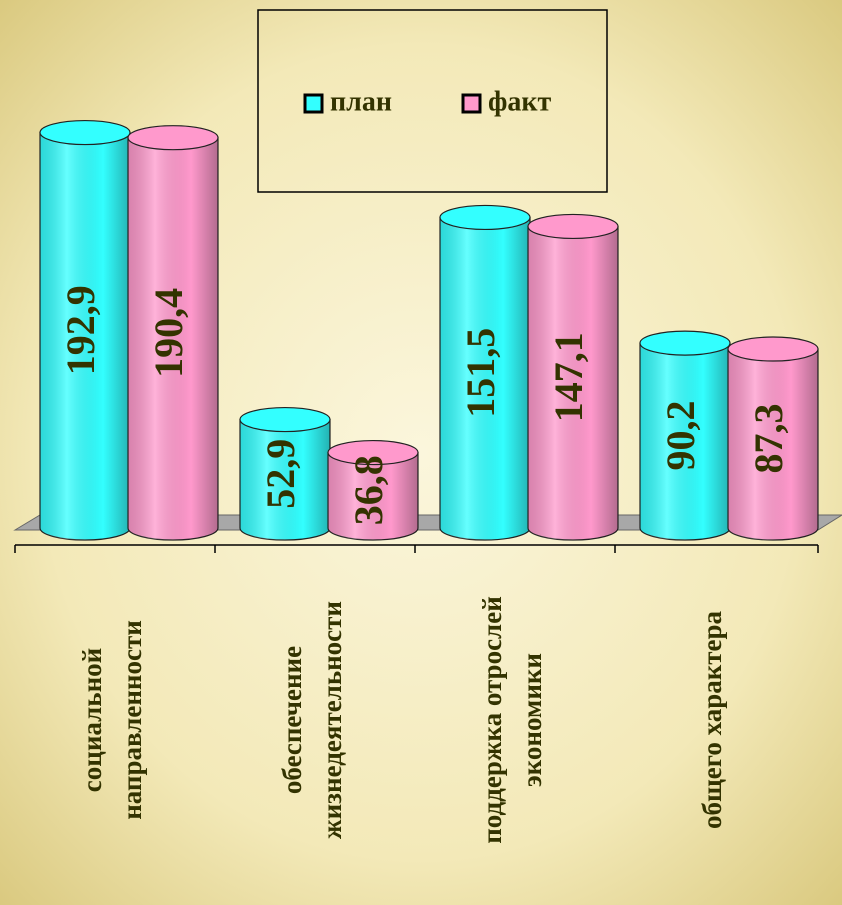 The width and height of the screenshot is (842, 905). I want to click on x-tick-label: поддержка отрослей, so click(492, 720).